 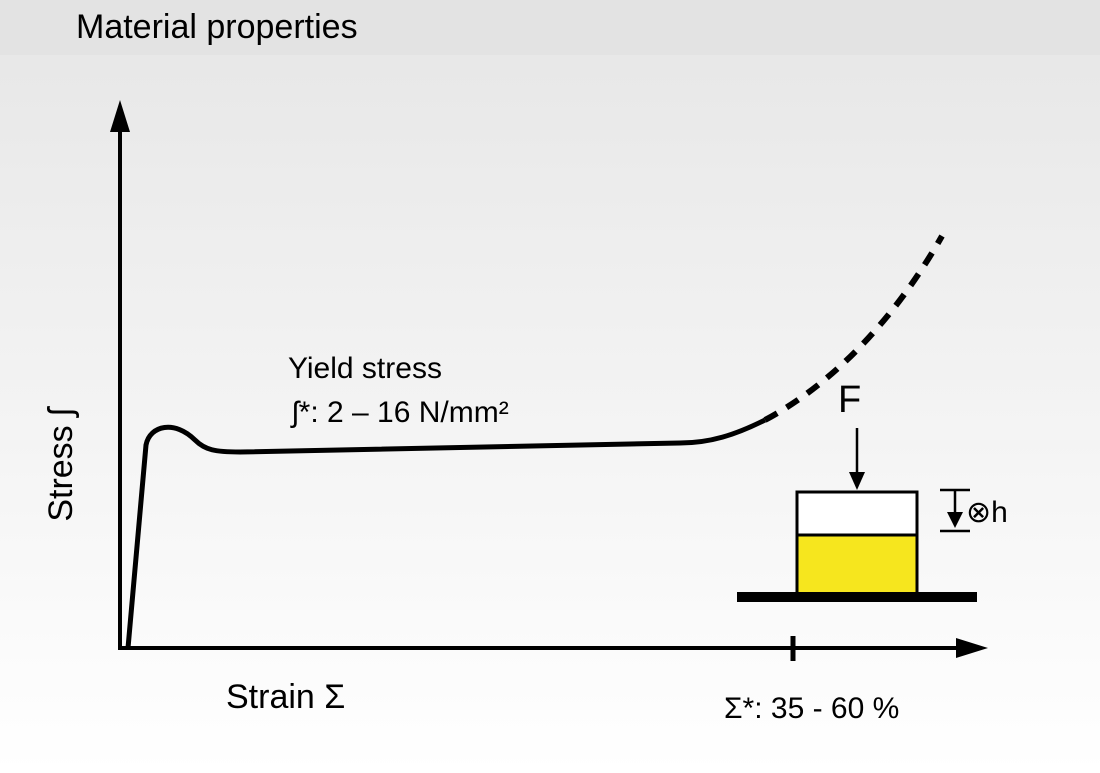 I want to click on specimen-top, so click(x=857, y=513).